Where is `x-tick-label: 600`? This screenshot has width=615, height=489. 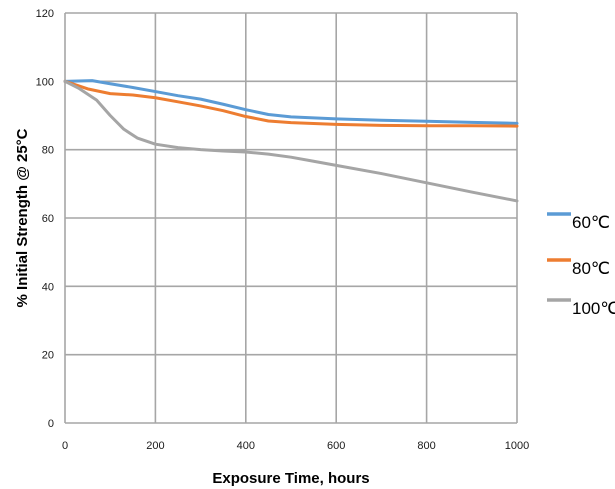 x-tick-label: 600 is located at coordinates (336, 446).